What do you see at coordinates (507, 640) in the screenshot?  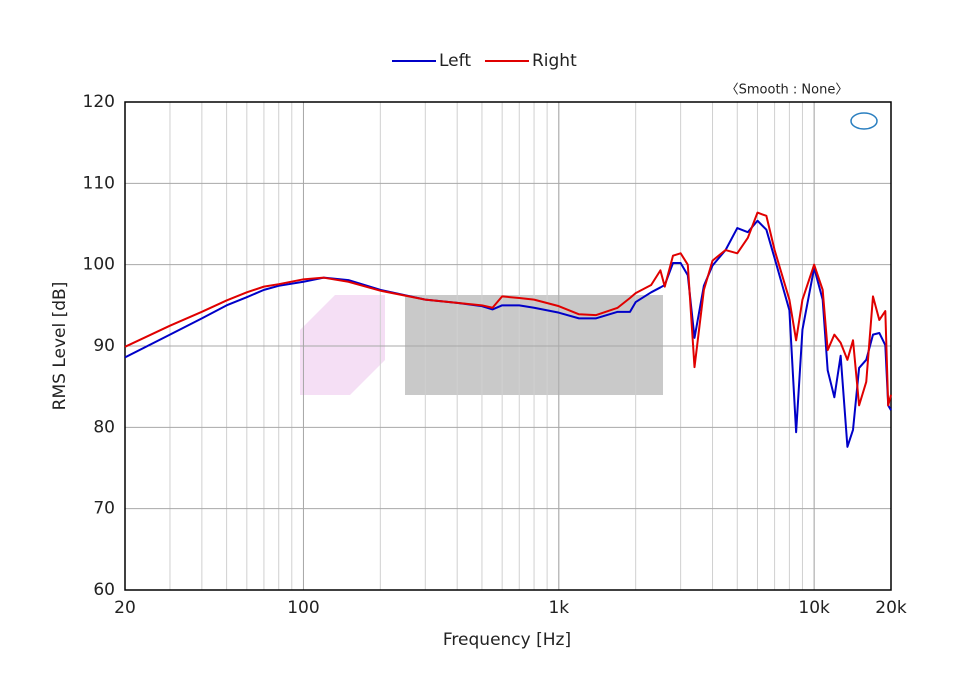 I see `x-axis-label: Frequency [Hz]` at bounding box center [507, 640].